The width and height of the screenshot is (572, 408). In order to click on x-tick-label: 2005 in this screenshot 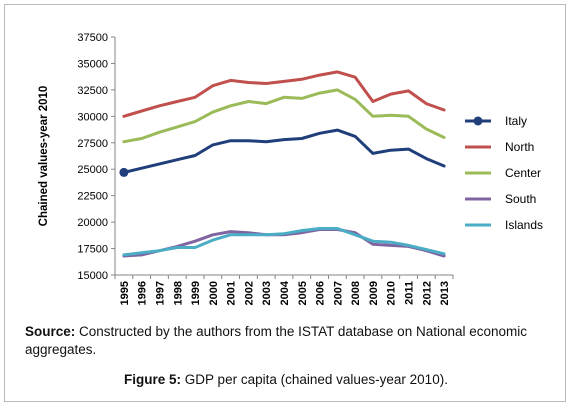, I will do `click(303, 293)`.